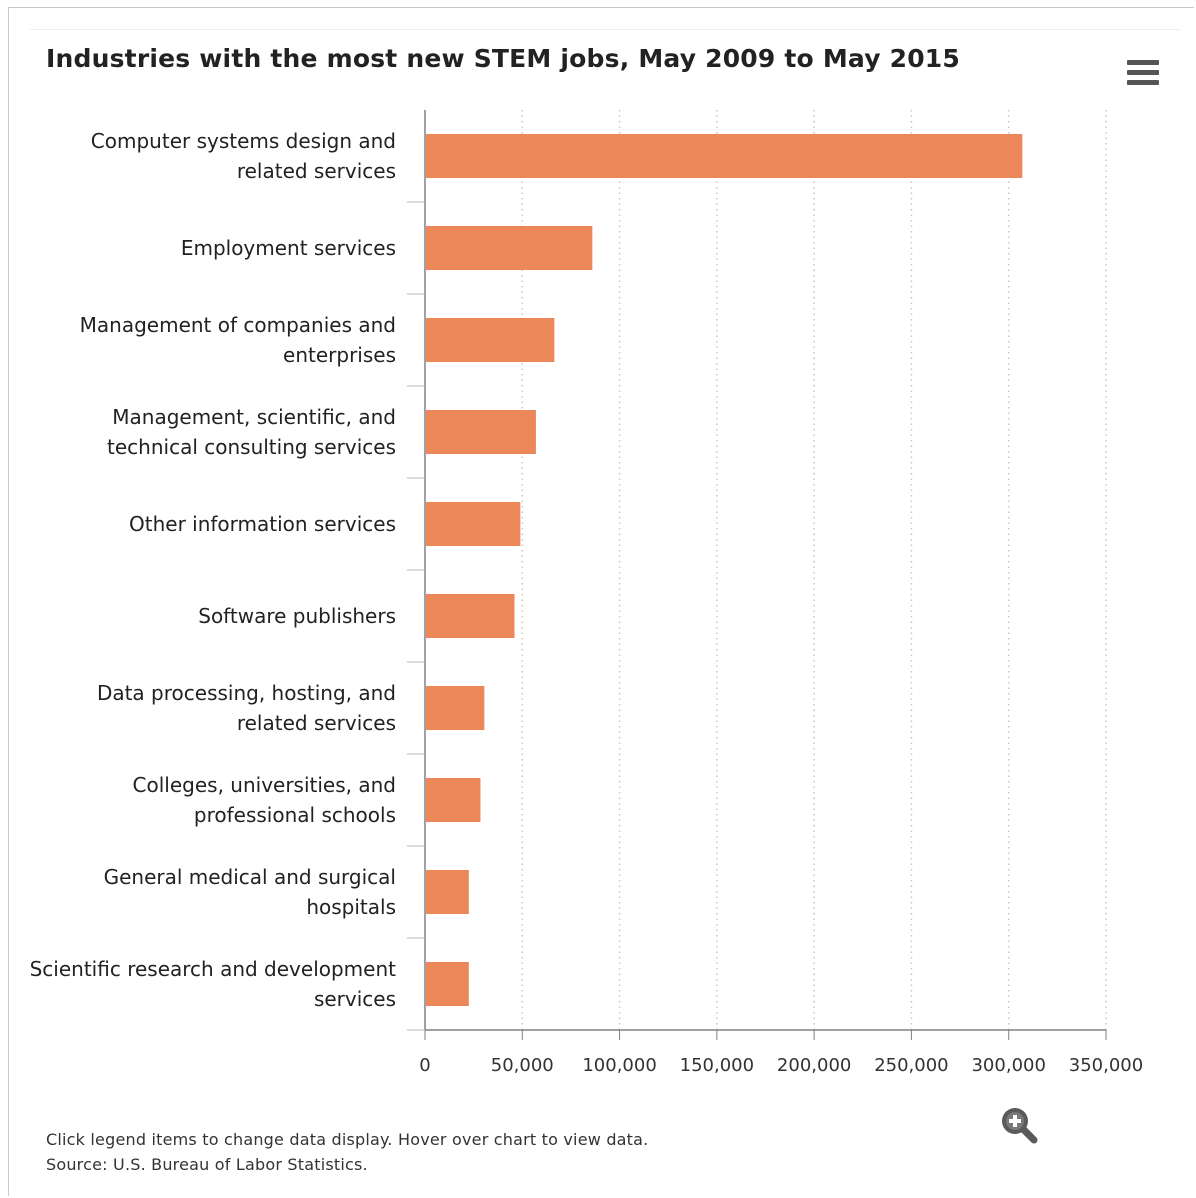  What do you see at coordinates (250, 877) in the screenshot?
I see `category-label: General medical and surgical` at bounding box center [250, 877].